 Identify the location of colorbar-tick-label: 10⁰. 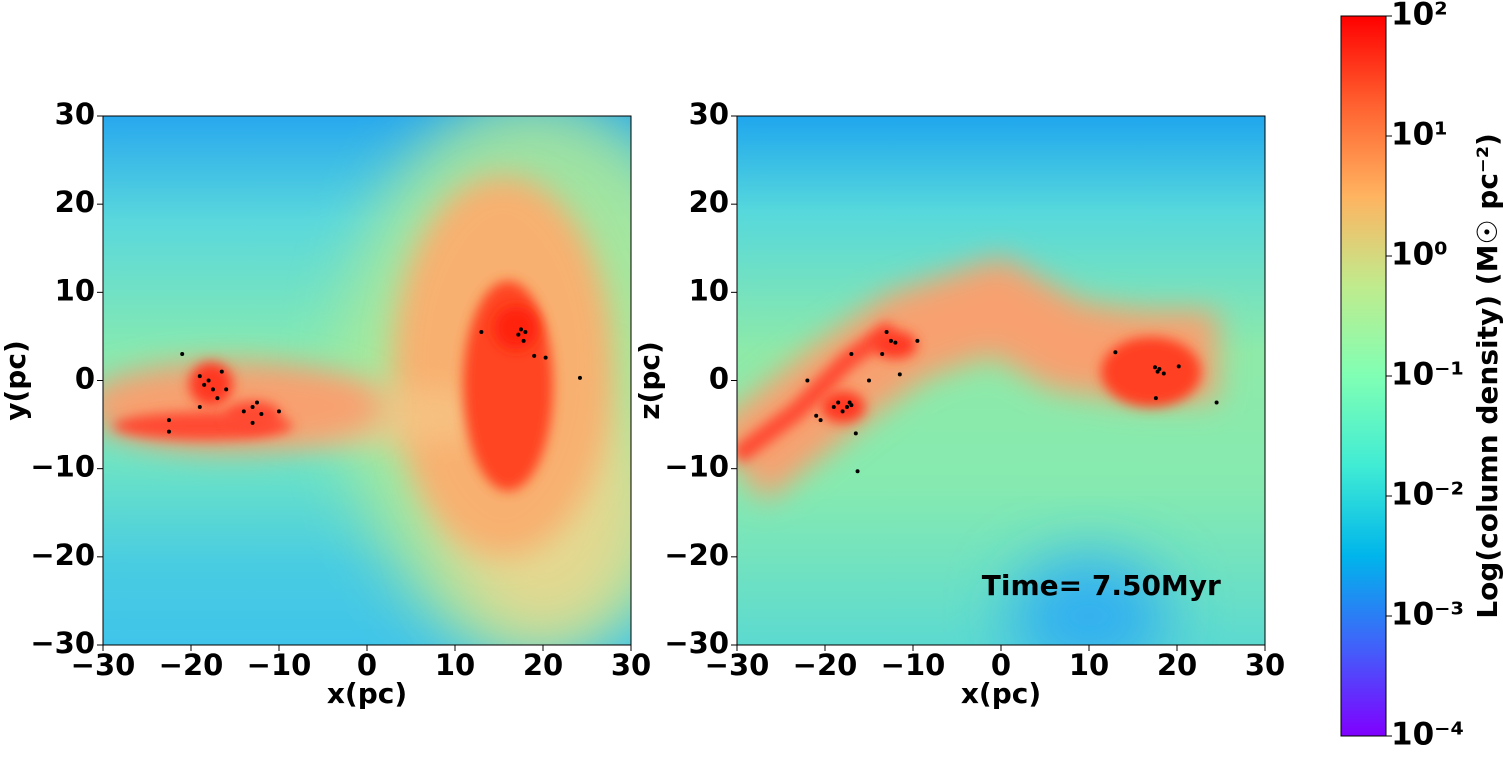
(1419, 255).